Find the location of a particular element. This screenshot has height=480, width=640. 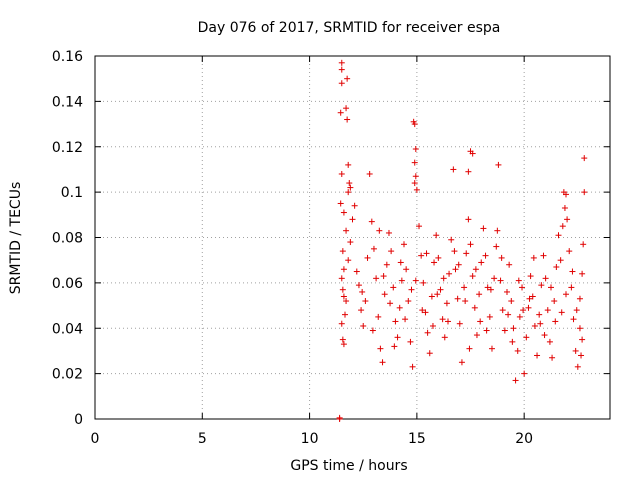

x-tick-label: 5 is located at coordinates (202, 439).